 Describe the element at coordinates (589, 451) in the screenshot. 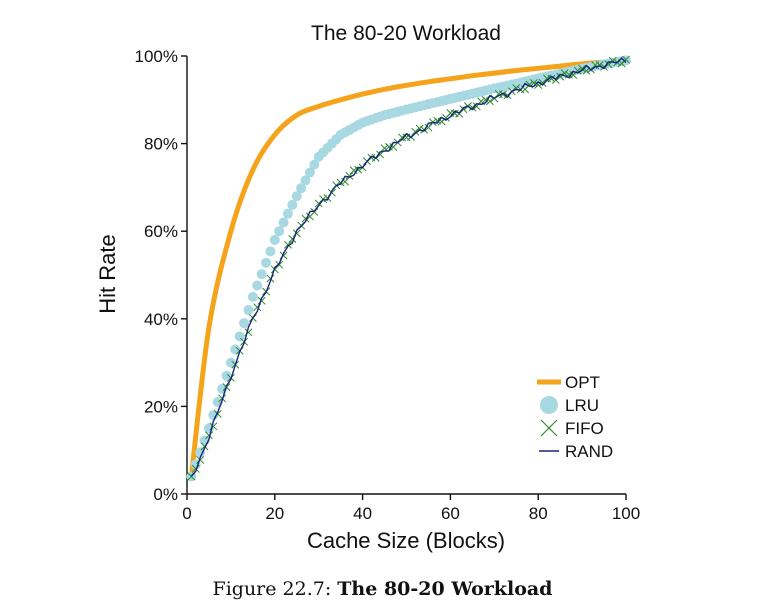

I see `legend-label: RAND` at that location.